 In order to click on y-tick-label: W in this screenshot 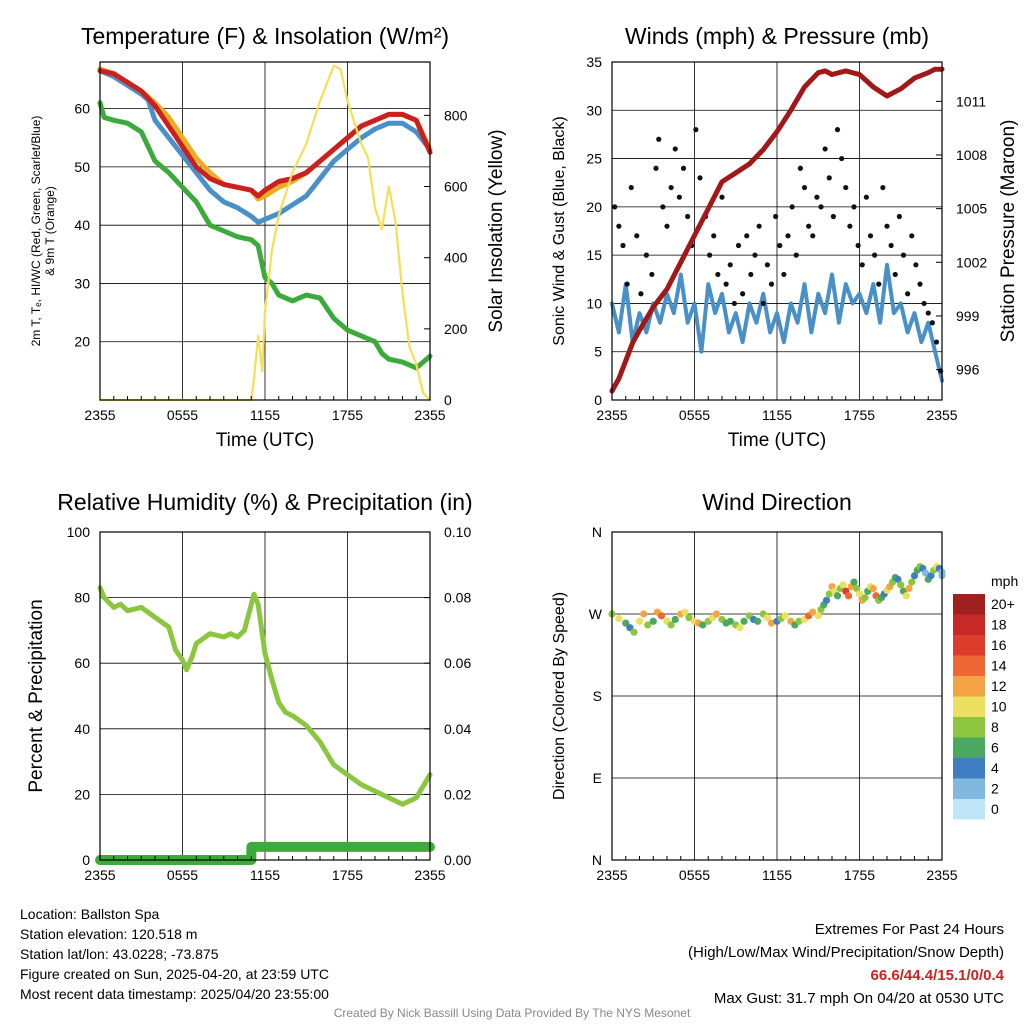, I will do `click(596, 614)`.